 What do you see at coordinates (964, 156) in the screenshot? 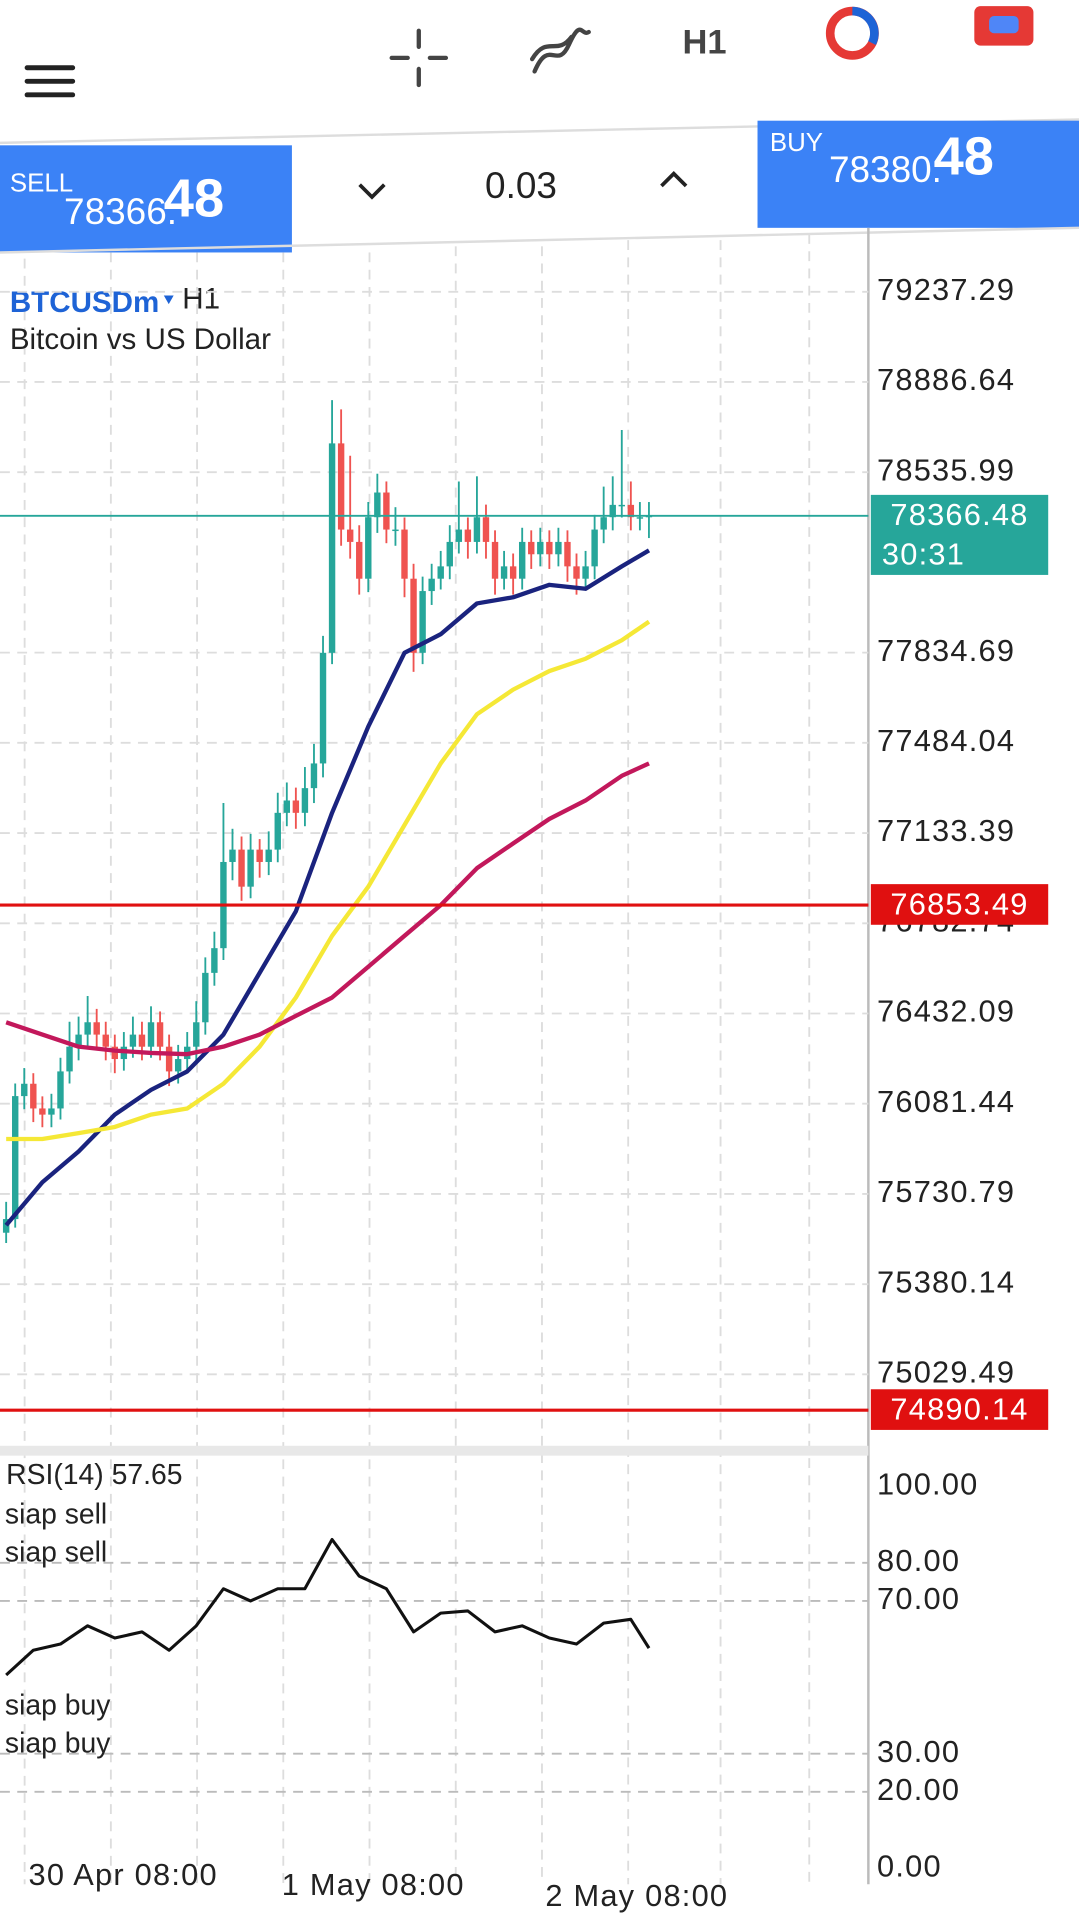
I see `buy-price-pips: 48` at bounding box center [964, 156].